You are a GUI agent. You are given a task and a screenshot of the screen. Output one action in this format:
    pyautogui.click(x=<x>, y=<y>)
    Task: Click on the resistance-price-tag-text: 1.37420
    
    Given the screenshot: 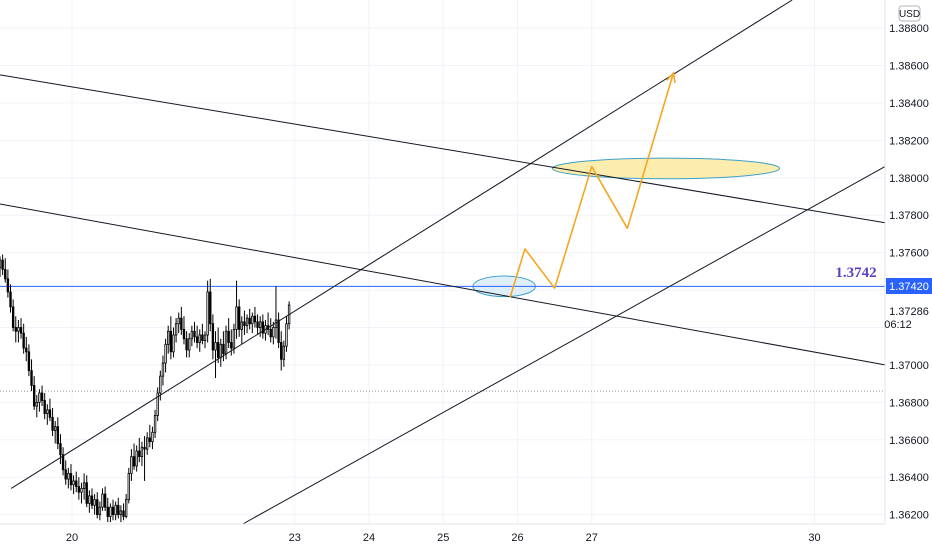 What is the action you would take?
    pyautogui.click(x=909, y=287)
    